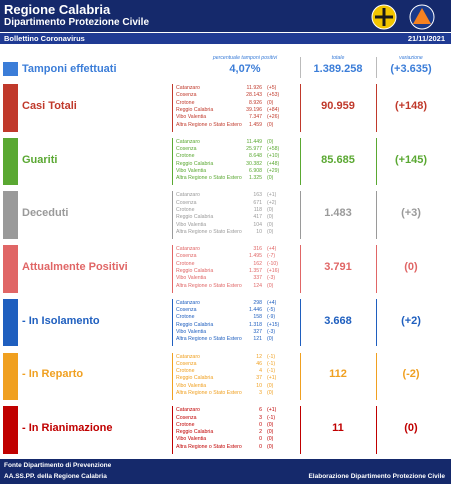 The image size is (451, 484). Describe the element at coordinates (338, 374) in the screenshot. I see `section-total: 112` at that location.